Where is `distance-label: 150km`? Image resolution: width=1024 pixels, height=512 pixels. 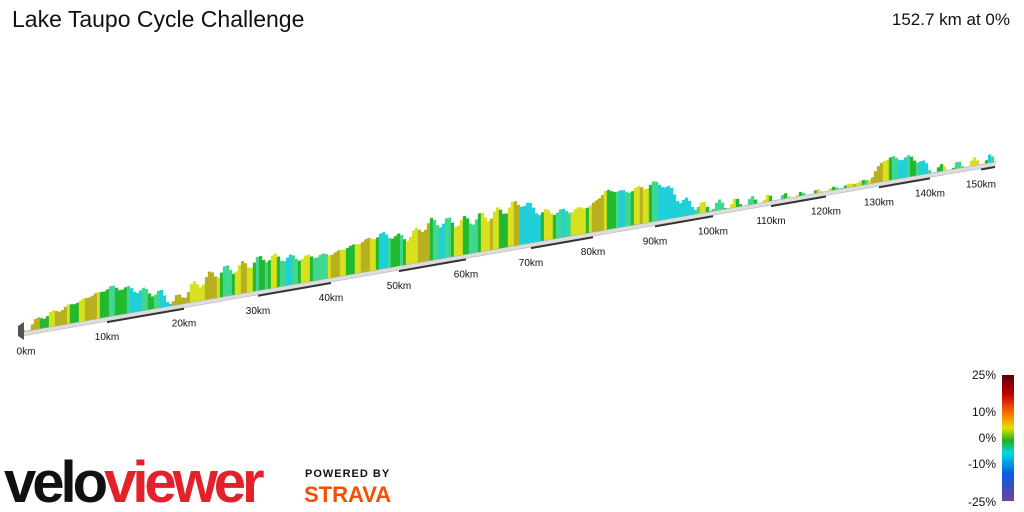 distance-label: 150km is located at coordinates (981, 184).